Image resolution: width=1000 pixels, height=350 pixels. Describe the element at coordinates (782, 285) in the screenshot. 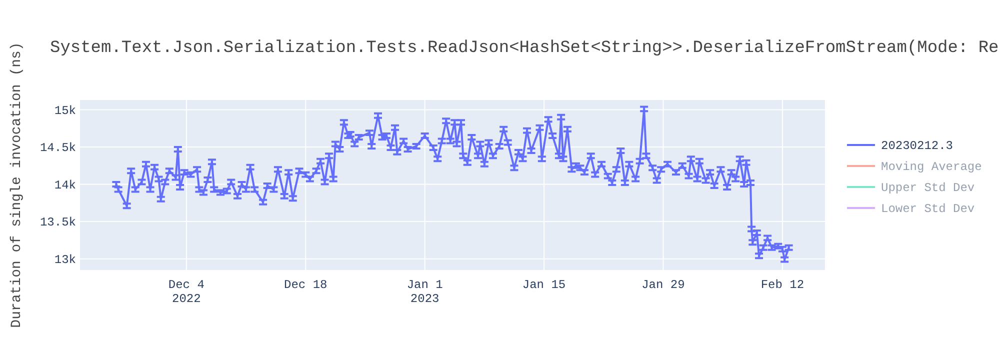

I see `x-tick-label: Feb 12` at that location.